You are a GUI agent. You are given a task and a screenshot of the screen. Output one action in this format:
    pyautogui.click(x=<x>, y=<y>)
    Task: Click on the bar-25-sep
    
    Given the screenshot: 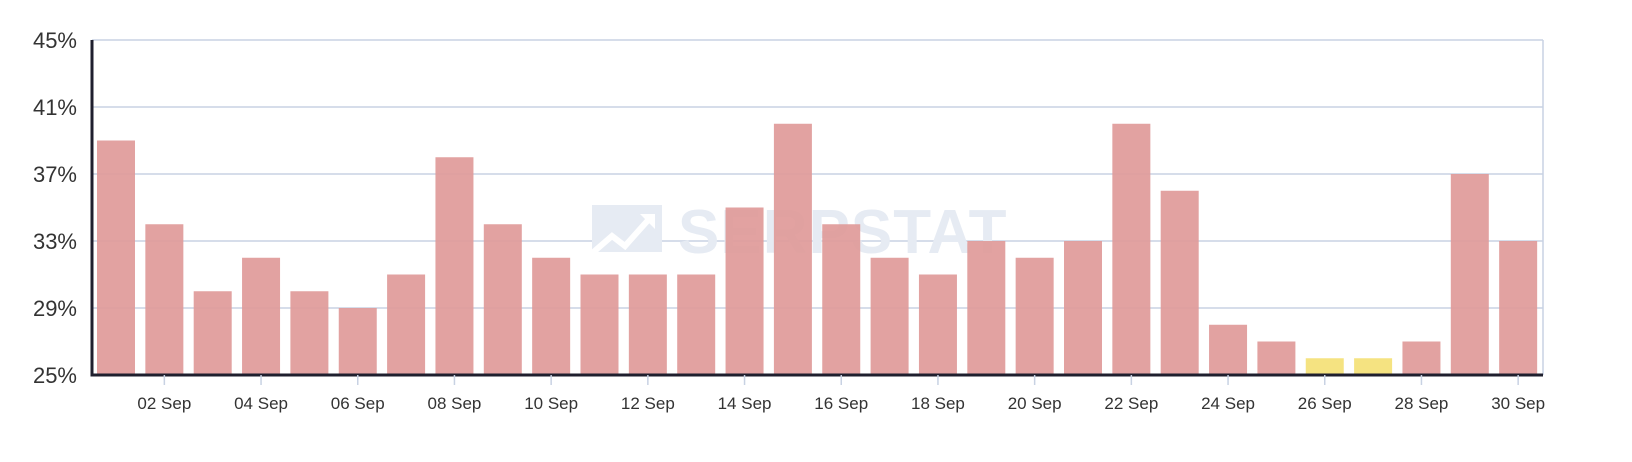 What is the action you would take?
    pyautogui.click(x=1276, y=358)
    